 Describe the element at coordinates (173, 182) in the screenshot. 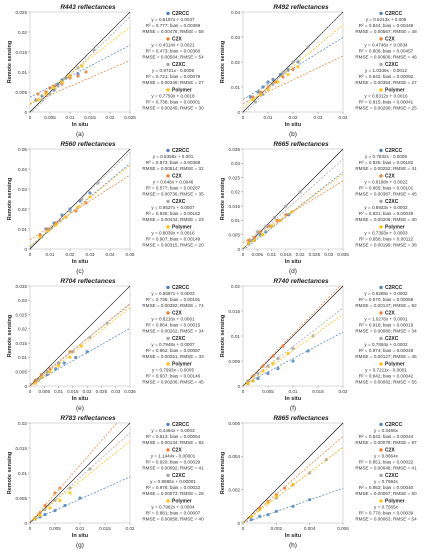

I see `legend-equation: y = 0.648x + 0.0046` at that location.